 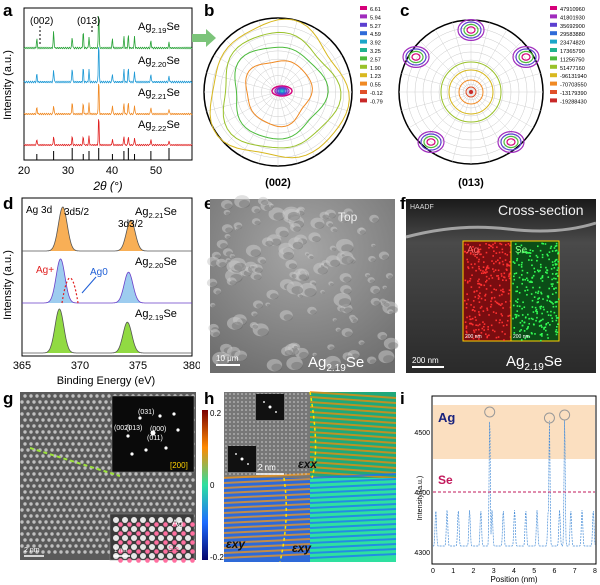 What do you see at coordinates (278, 92) in the screenshot?
I see `pole-figure-b-grid` at bounding box center [278, 92].